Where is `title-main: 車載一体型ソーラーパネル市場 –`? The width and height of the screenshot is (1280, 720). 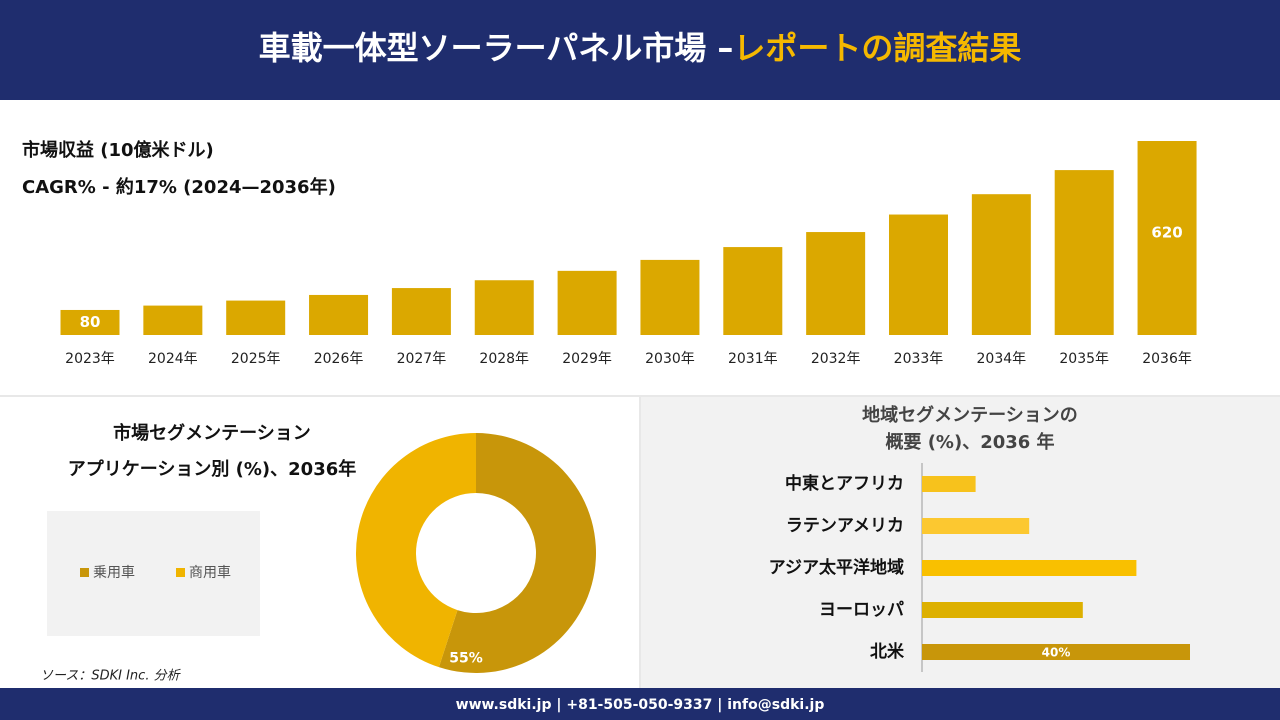
title-main: 車載一体型ソーラーパネル市場 – is located at coordinates (496, 48).